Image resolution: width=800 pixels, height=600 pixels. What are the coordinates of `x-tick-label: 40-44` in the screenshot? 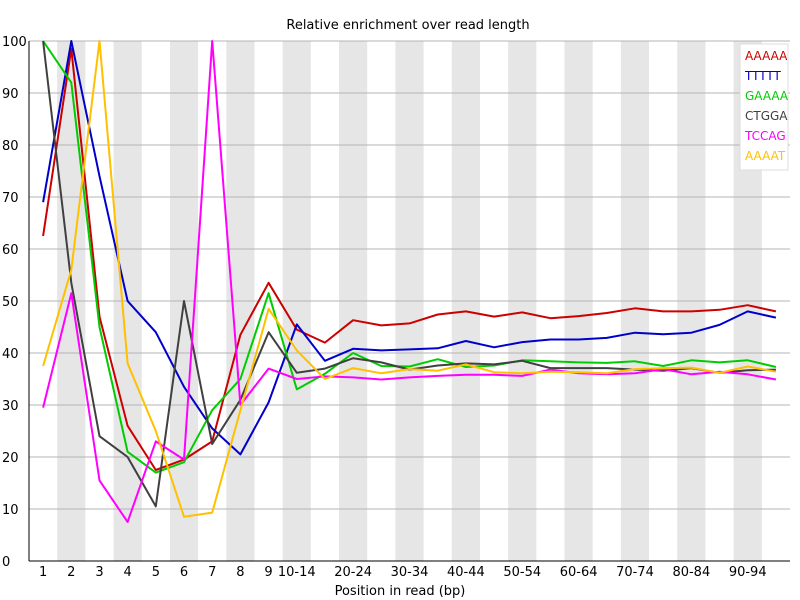 It's located at (466, 572).